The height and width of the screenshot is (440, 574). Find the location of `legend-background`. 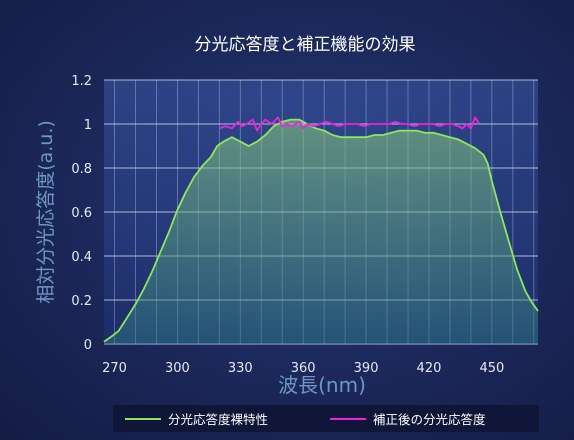

legend-background is located at coordinates (326, 418).